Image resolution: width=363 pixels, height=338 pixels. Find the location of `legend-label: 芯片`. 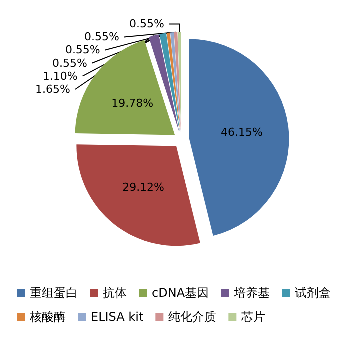

legend-label: 芯片 is located at coordinates (253, 317).